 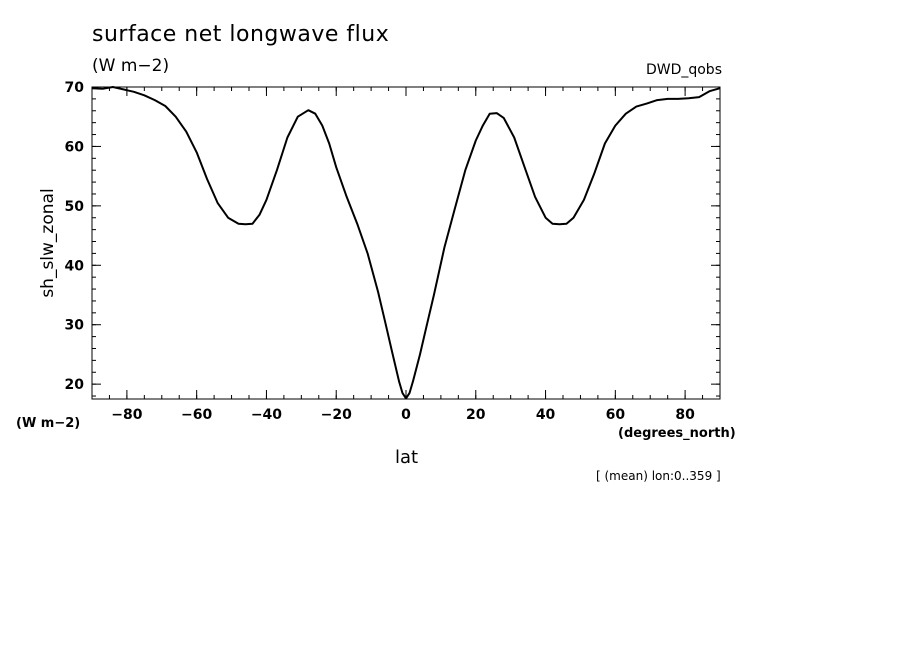 I want to click on y-tick-label: 20, so click(x=75, y=385).